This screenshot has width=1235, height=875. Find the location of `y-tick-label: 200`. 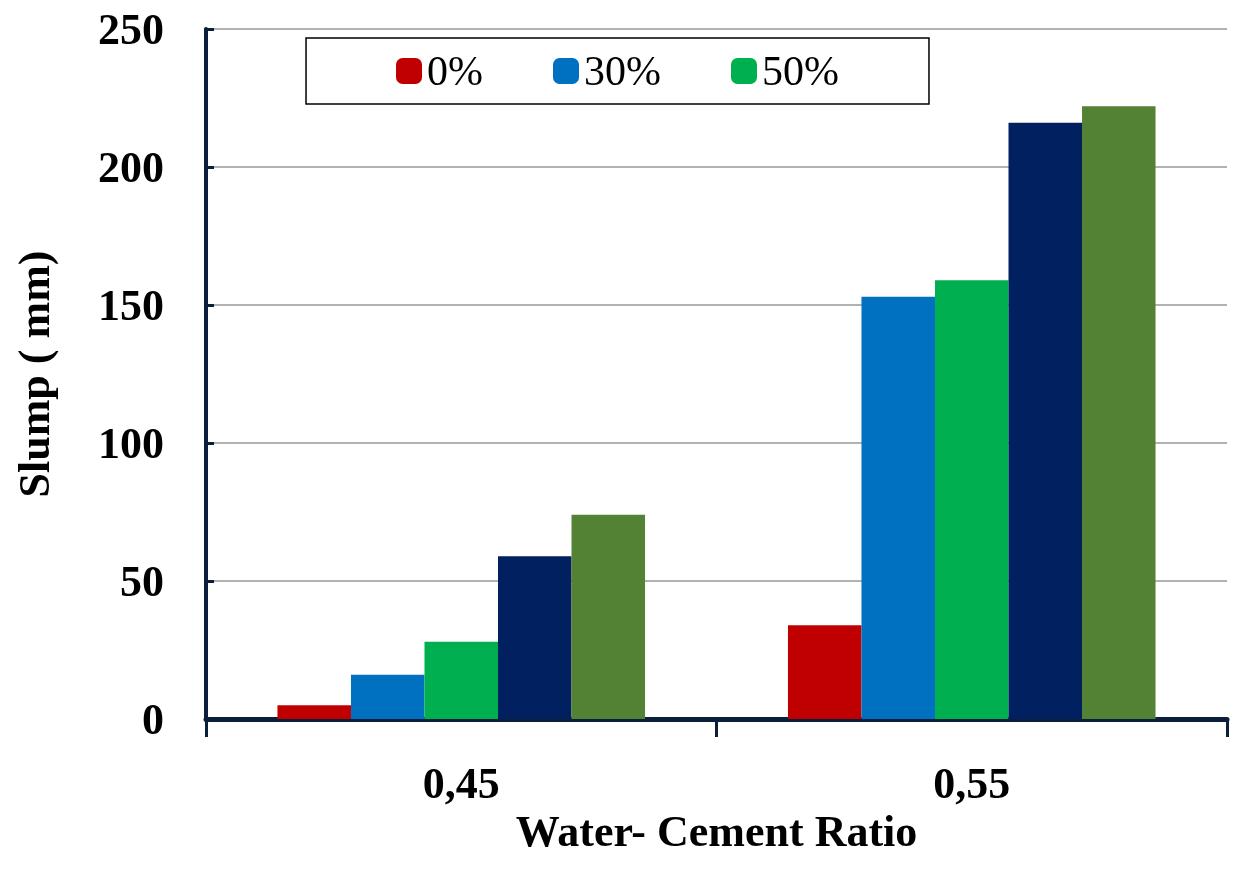

y-tick-label: 200 is located at coordinates (131, 167).